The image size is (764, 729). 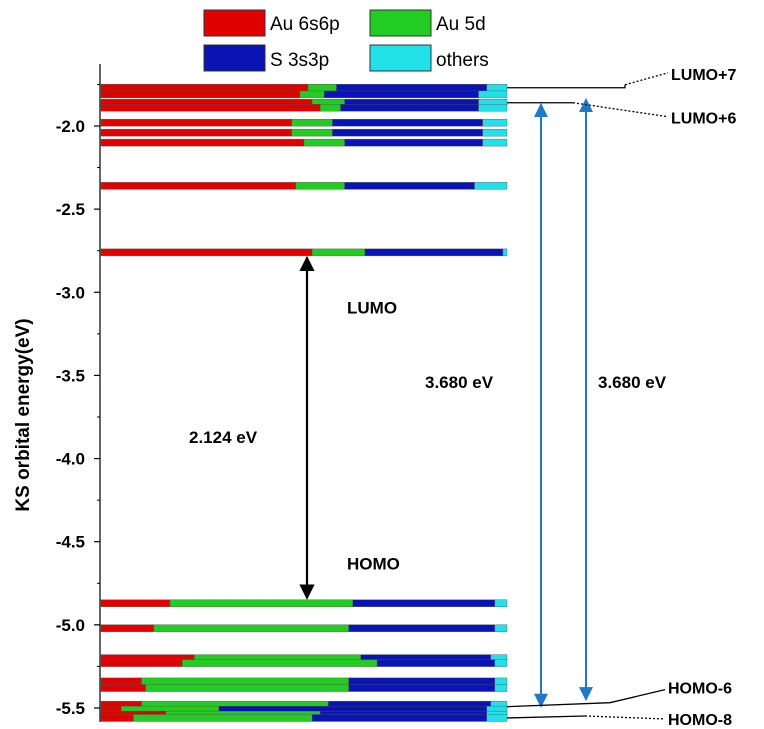 What do you see at coordinates (625, 717) in the screenshot?
I see `callout-dots-homo8` at bounding box center [625, 717].